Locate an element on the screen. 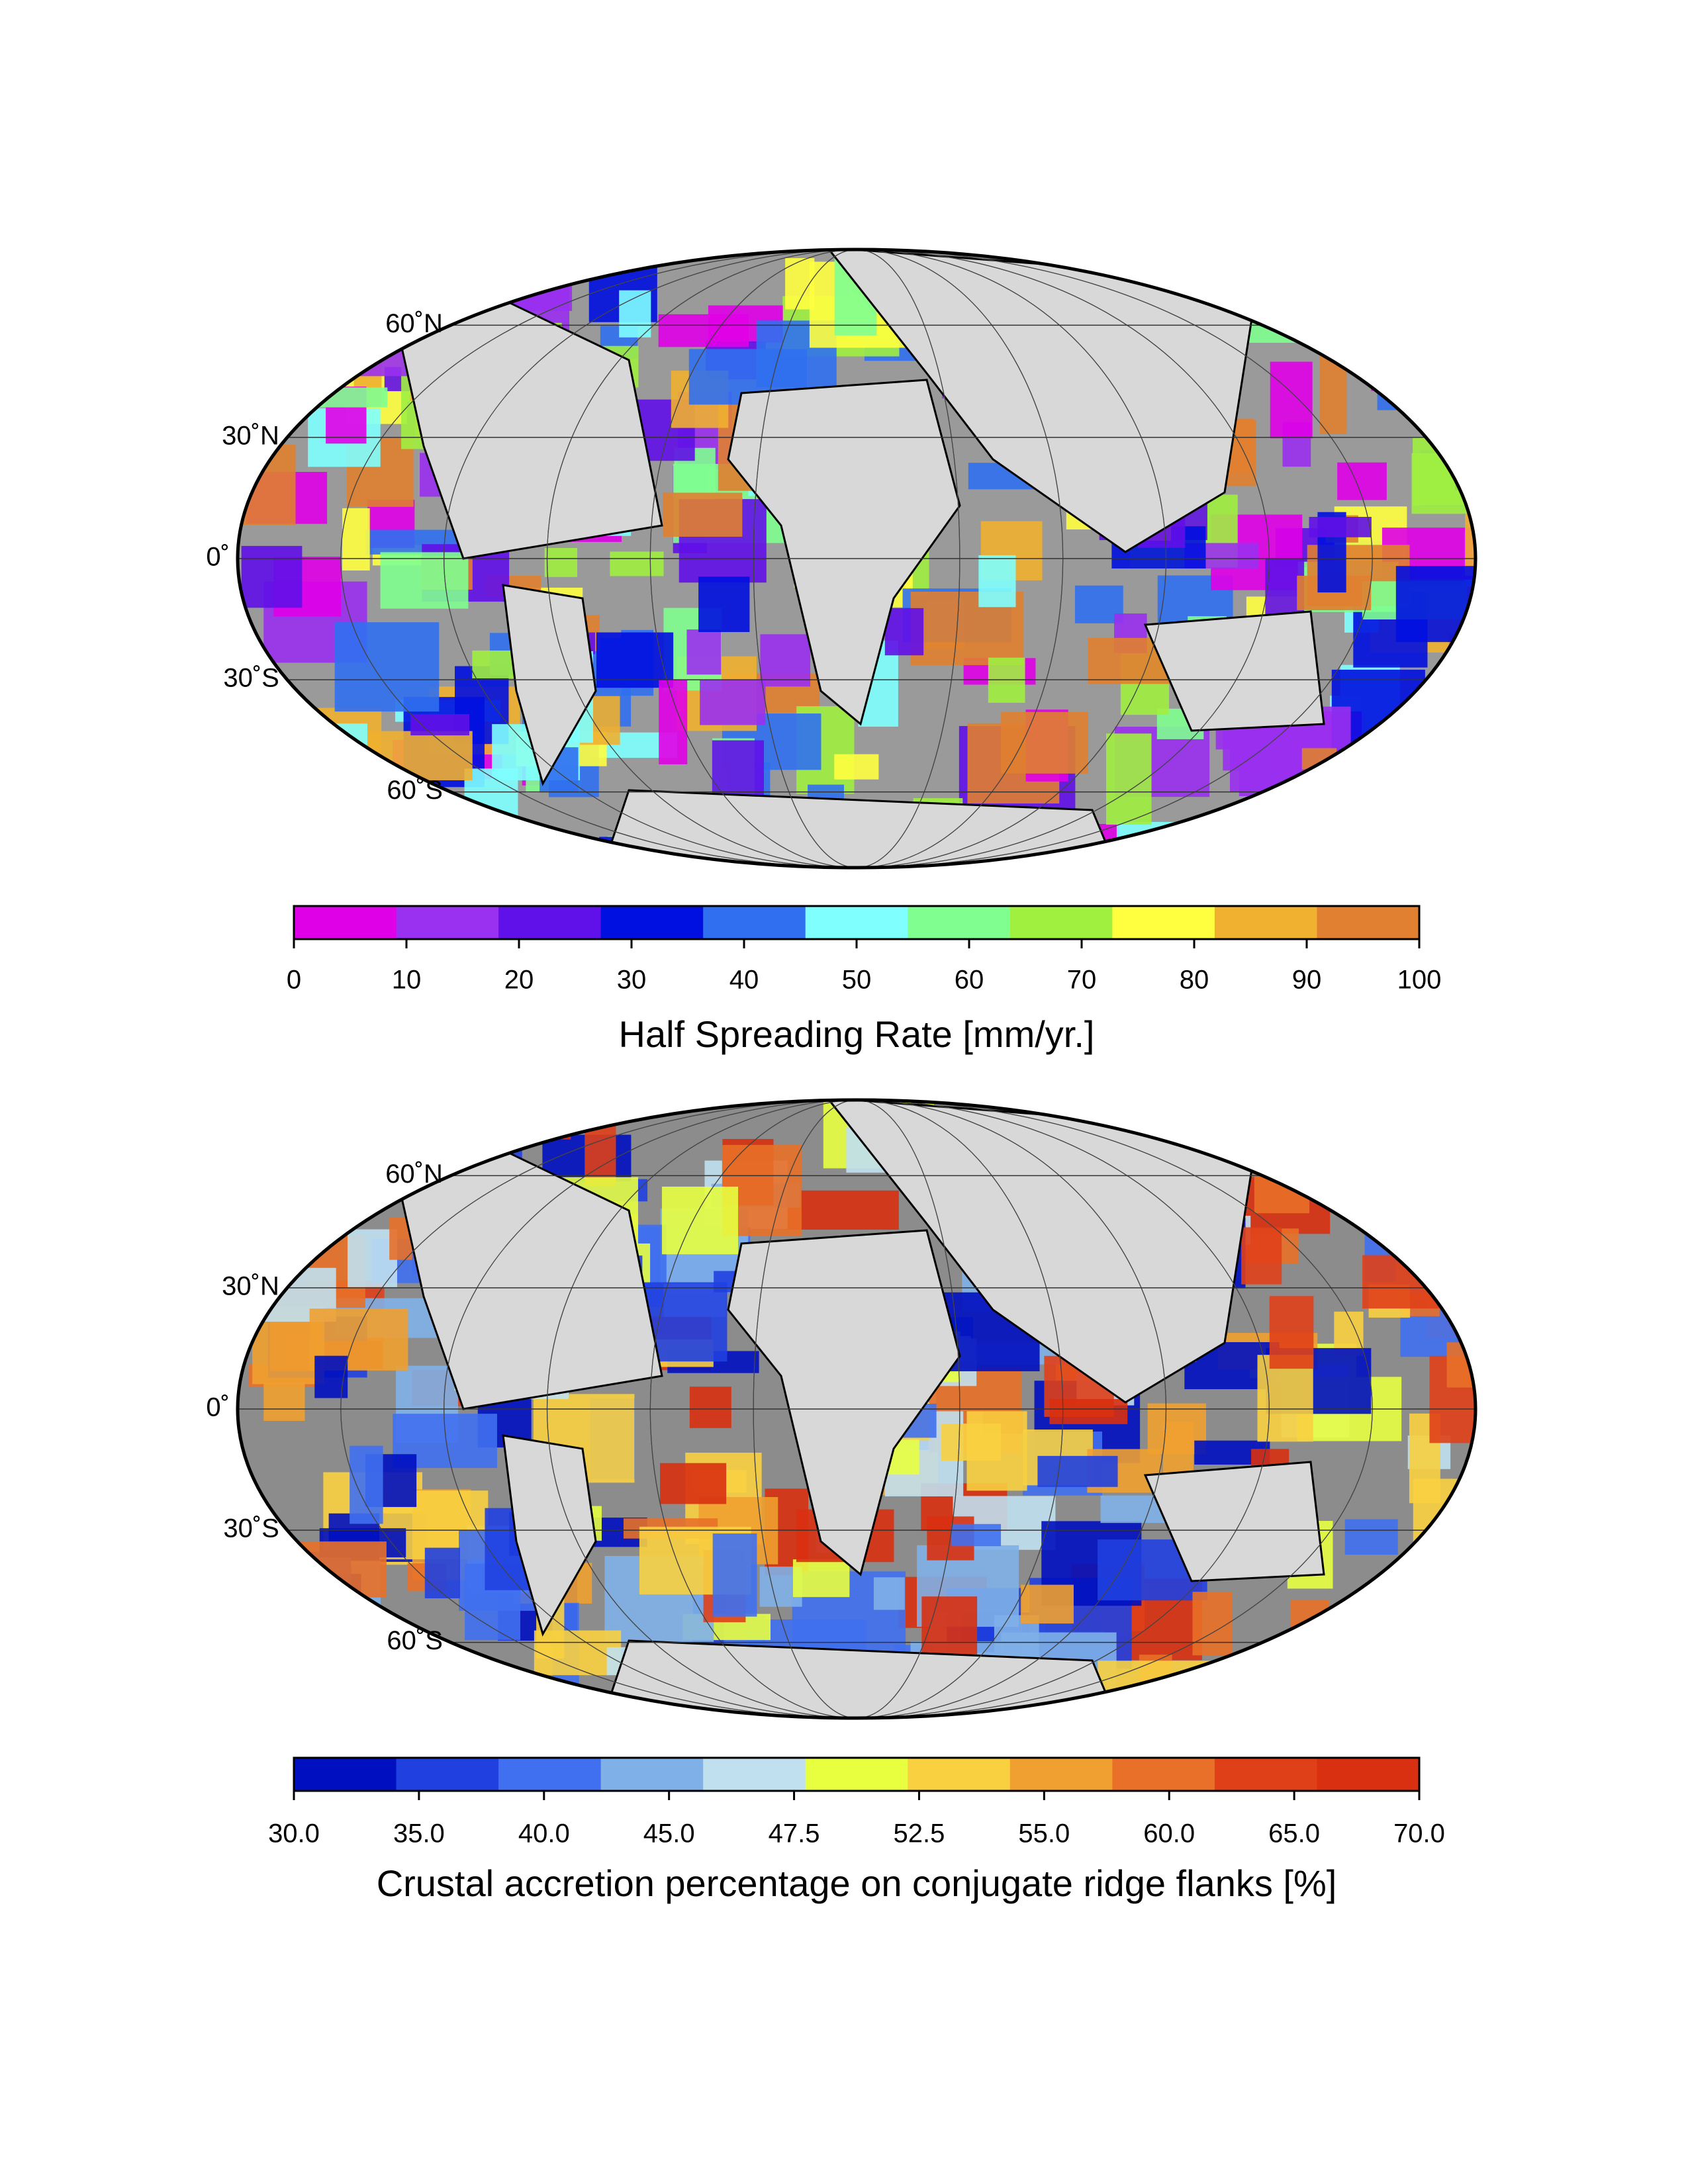 Image resolution: width=1688 pixels, height=2184 pixels. latitude-label: 30˚S is located at coordinates (251, 1528).